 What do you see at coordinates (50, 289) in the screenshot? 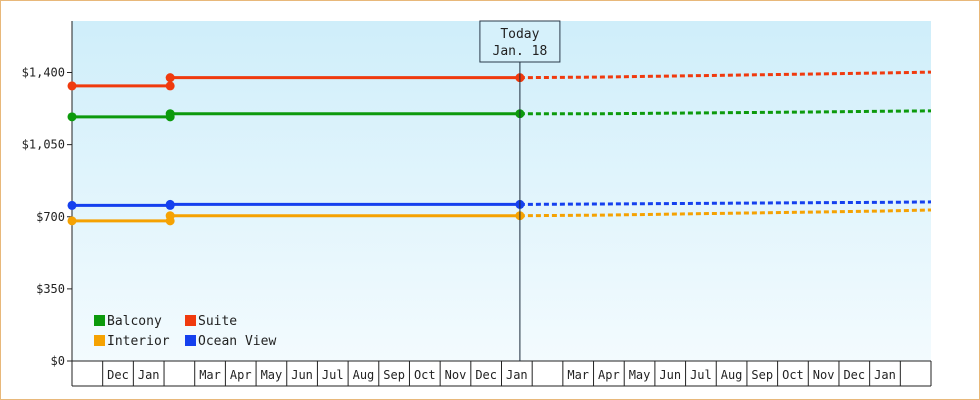
I see `y-tick-label: $350` at bounding box center [50, 289].